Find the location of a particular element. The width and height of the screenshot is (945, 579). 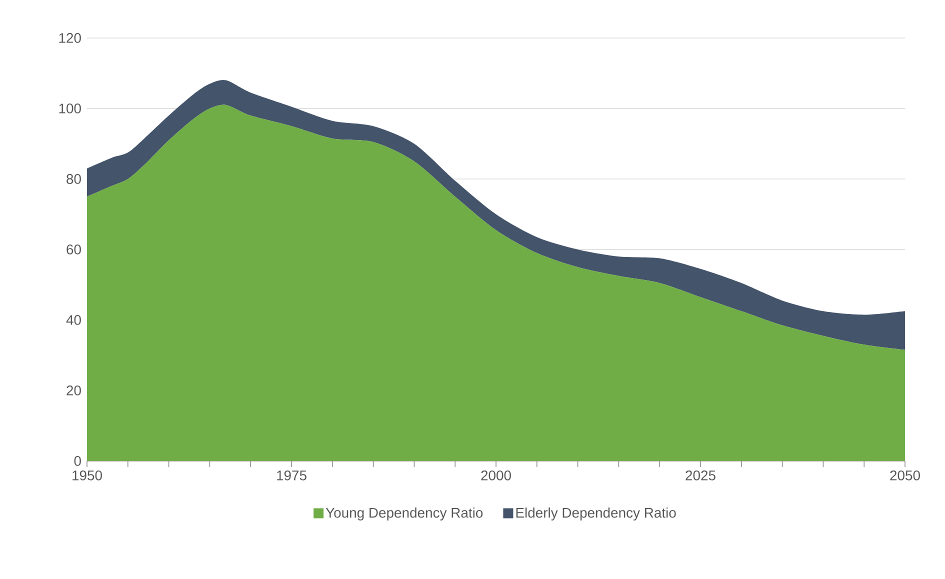

x-tick-label: 2025 is located at coordinates (701, 475).